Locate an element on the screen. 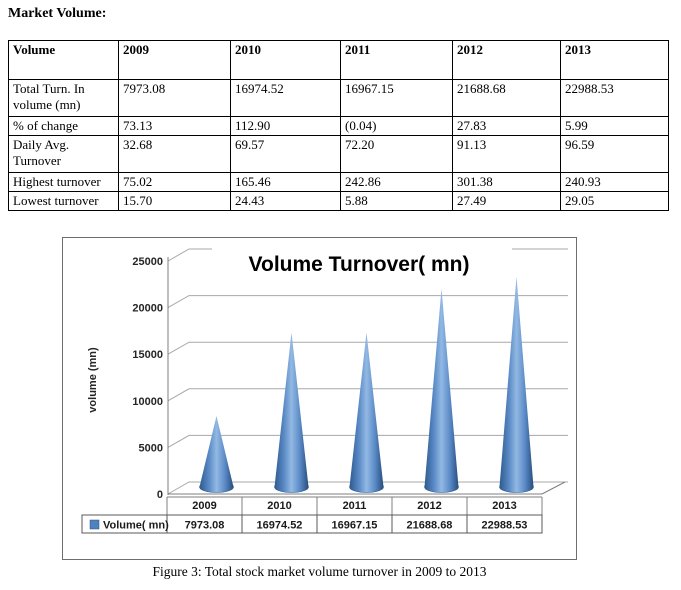 This screenshot has width=681, height=590. legend-swatch-icon is located at coordinates (94, 524).